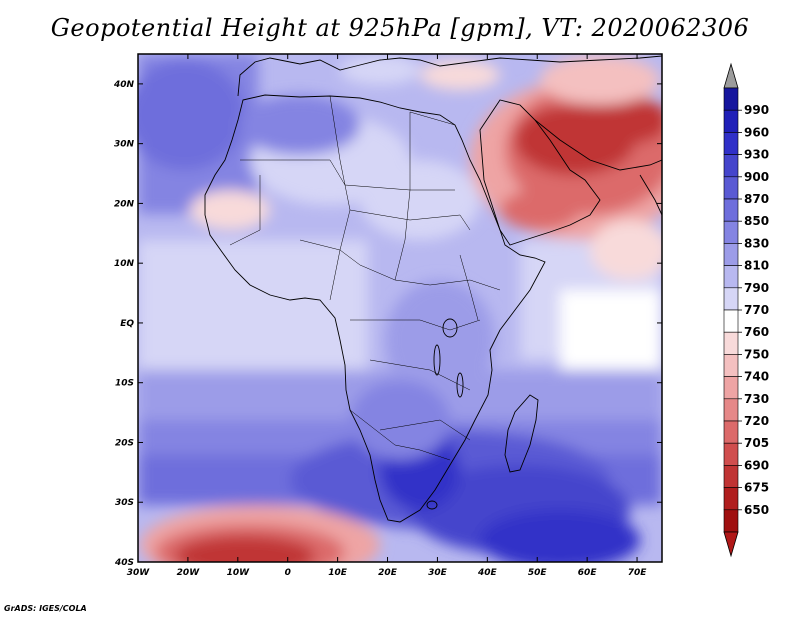 This screenshot has width=800, height=618. Describe the element at coordinates (124, 443) in the screenshot. I see `lat-tick-label: 20S` at that location.